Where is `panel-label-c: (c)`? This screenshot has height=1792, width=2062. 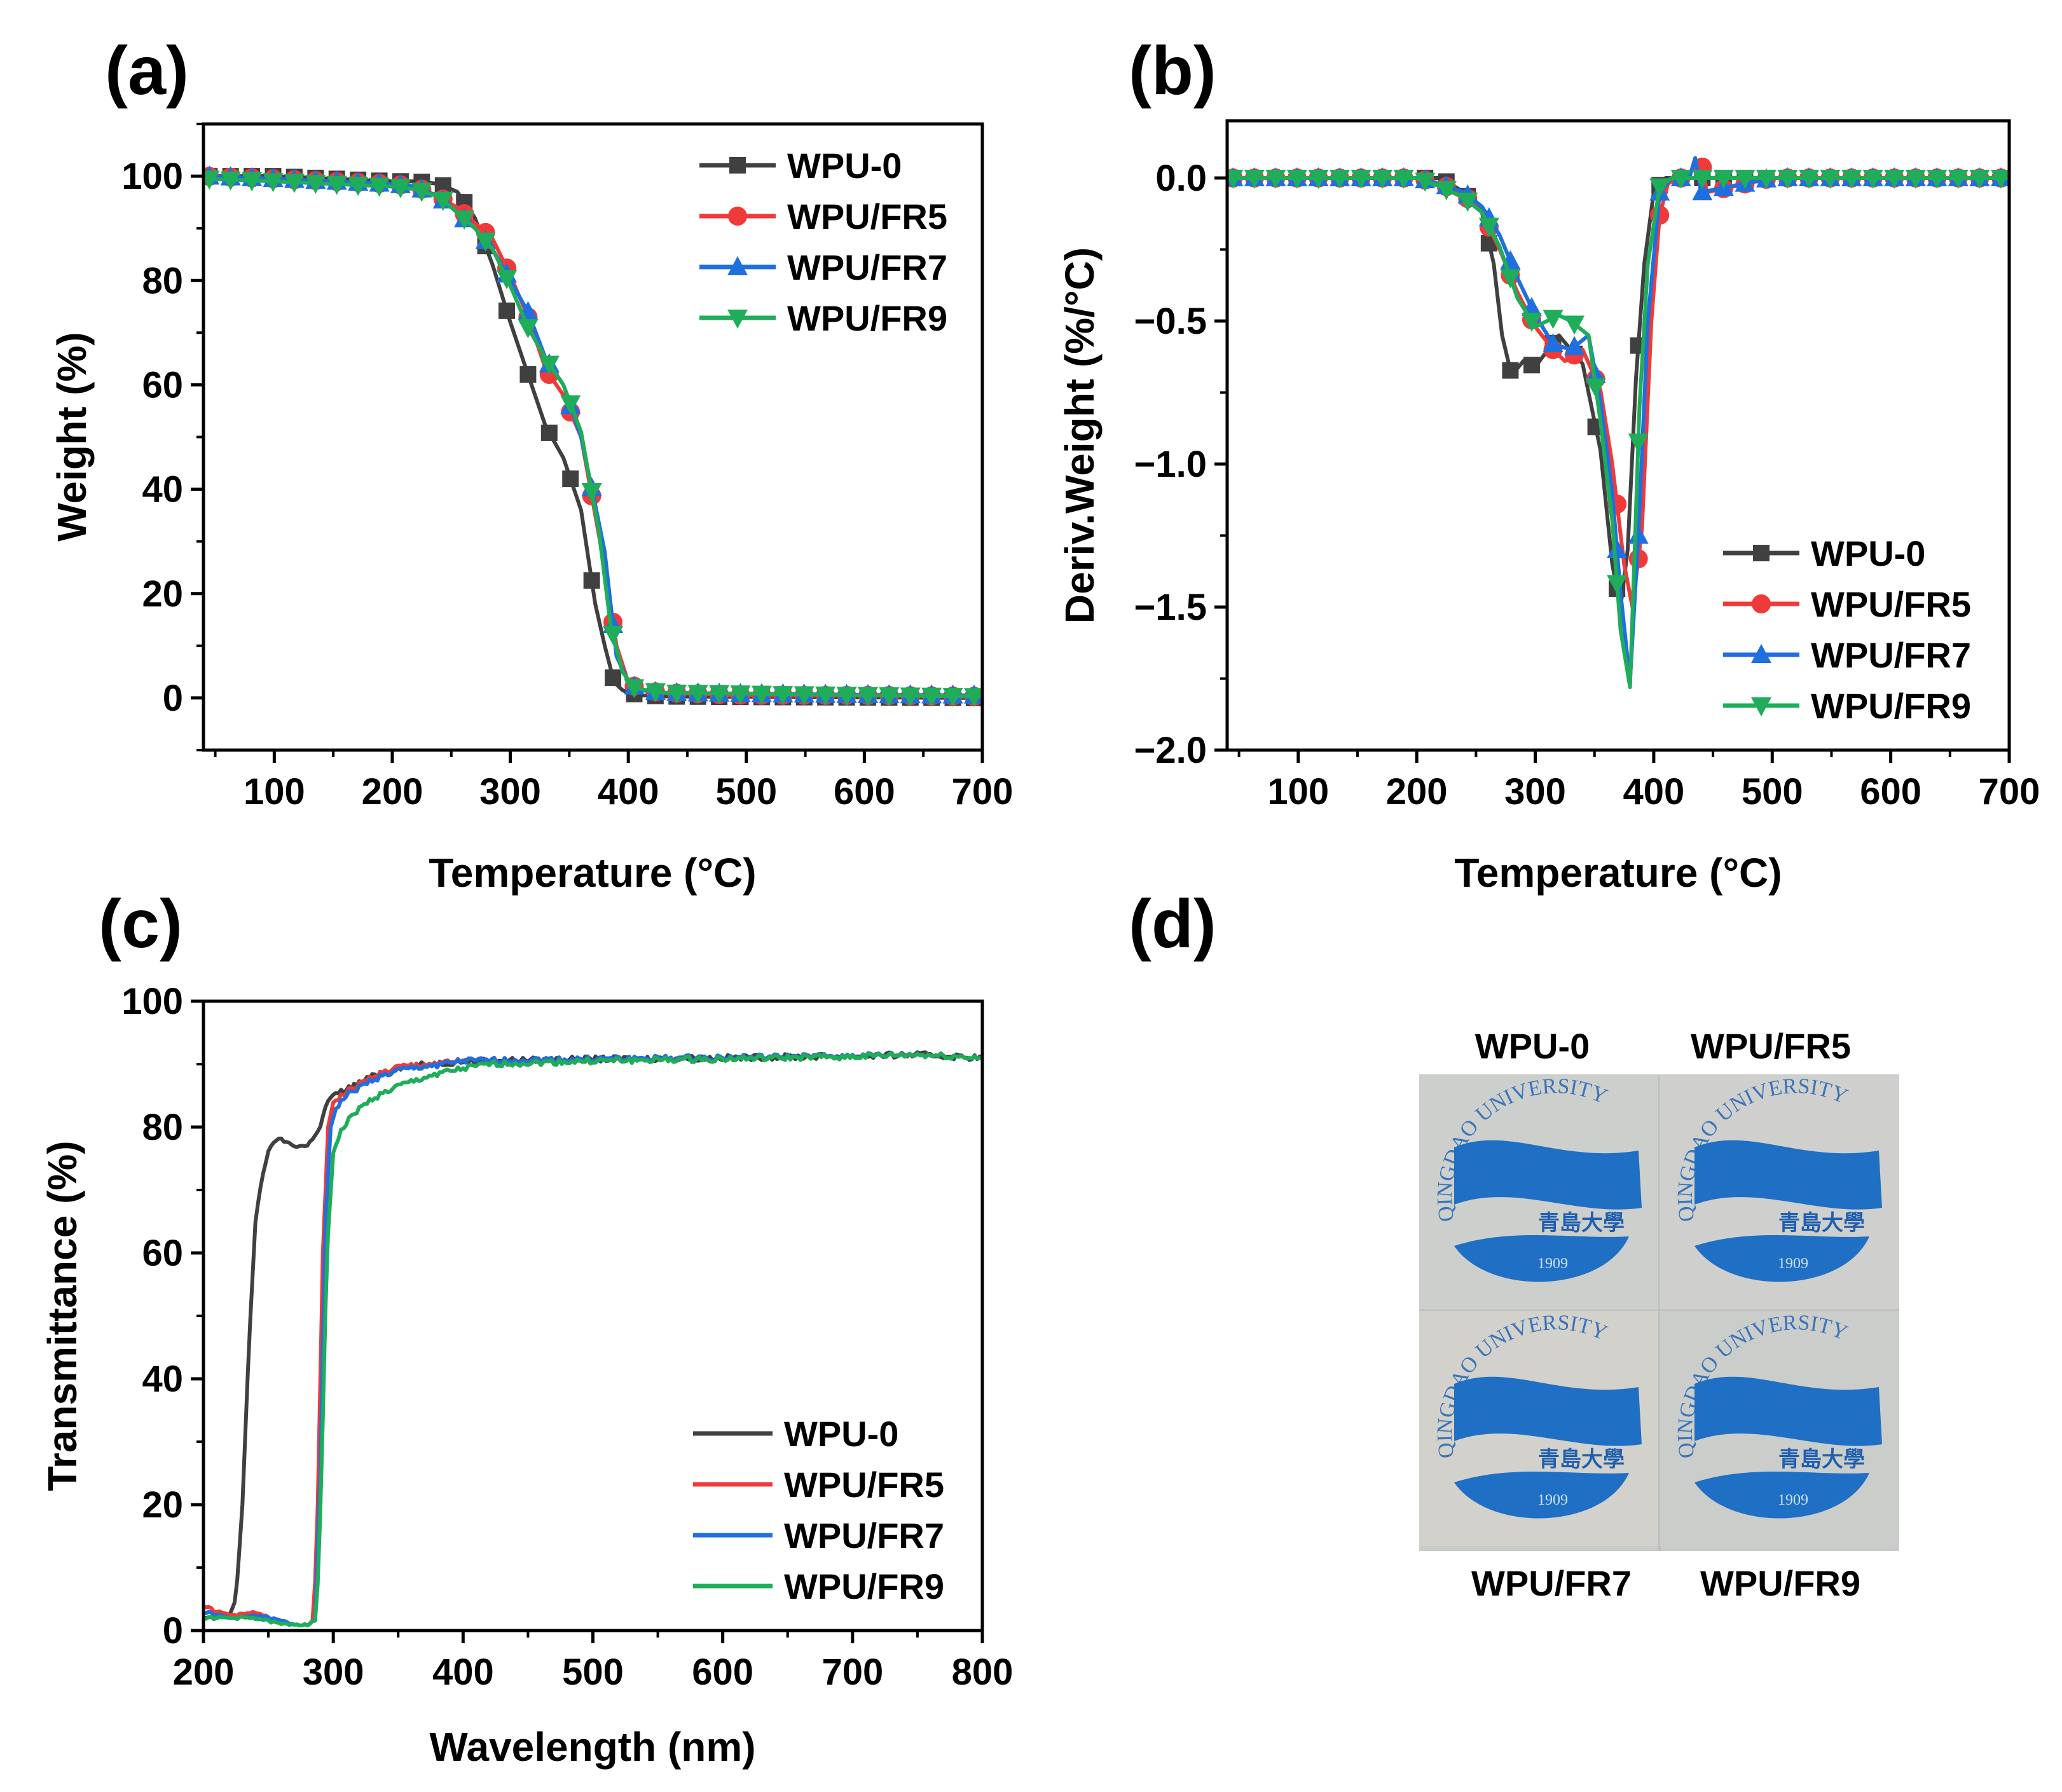
panel-label-c: (c) is located at coordinates (140, 923).